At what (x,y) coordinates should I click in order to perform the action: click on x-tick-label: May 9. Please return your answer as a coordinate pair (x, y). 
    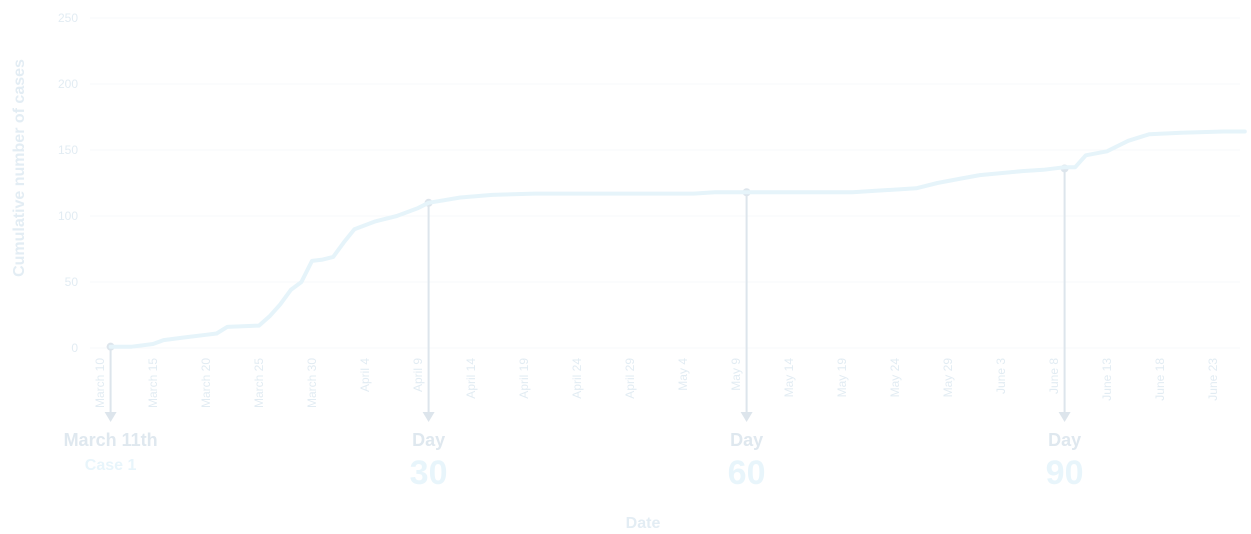
    Looking at the image, I should click on (736, 374).